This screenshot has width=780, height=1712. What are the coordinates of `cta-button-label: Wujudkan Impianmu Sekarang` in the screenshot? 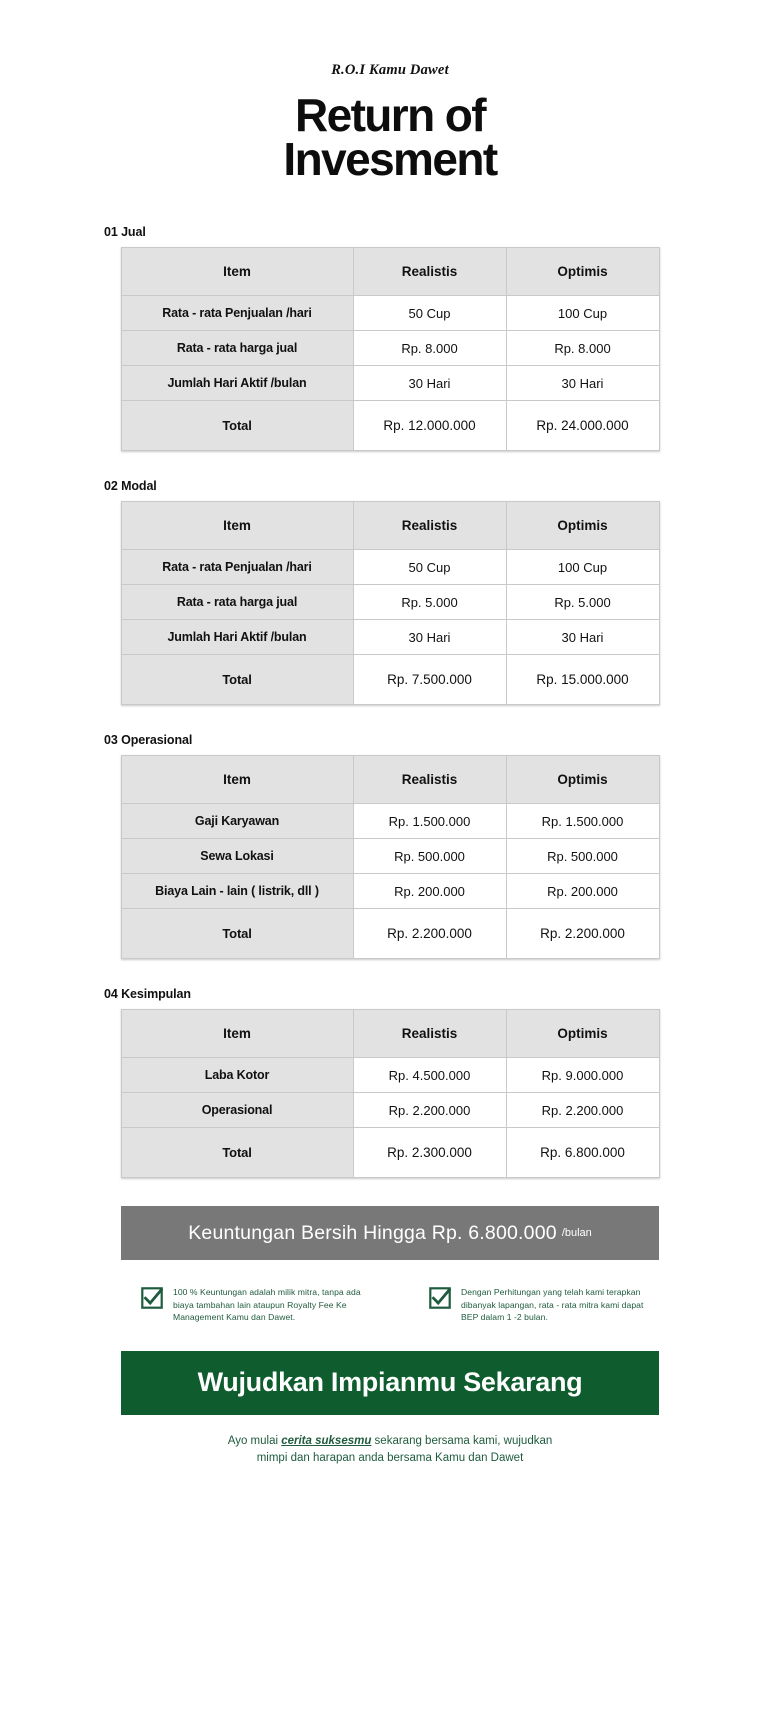 It's located at (390, 1382).